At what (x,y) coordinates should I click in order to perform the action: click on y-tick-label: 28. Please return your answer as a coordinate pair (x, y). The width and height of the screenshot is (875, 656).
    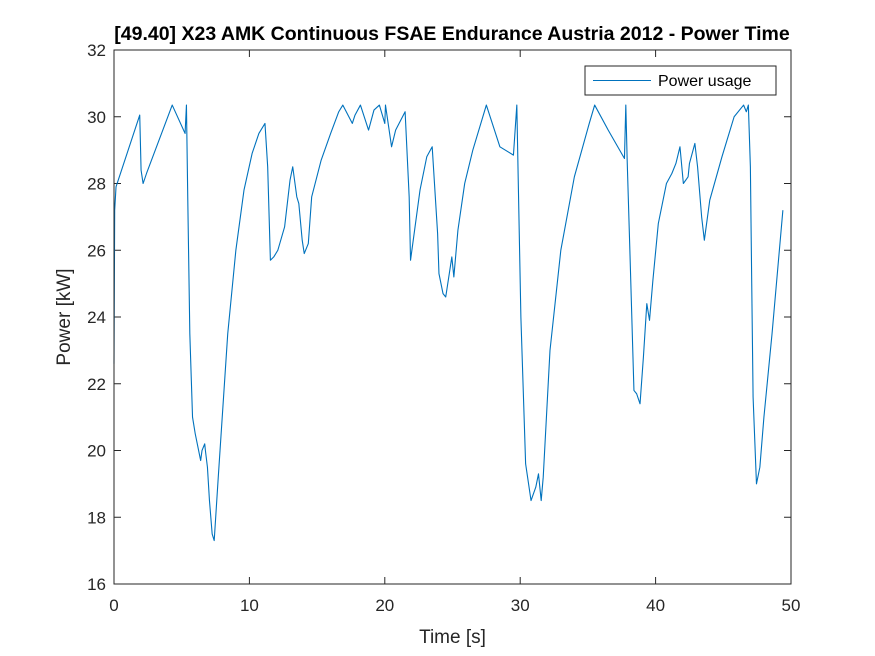
    Looking at the image, I should click on (96, 184).